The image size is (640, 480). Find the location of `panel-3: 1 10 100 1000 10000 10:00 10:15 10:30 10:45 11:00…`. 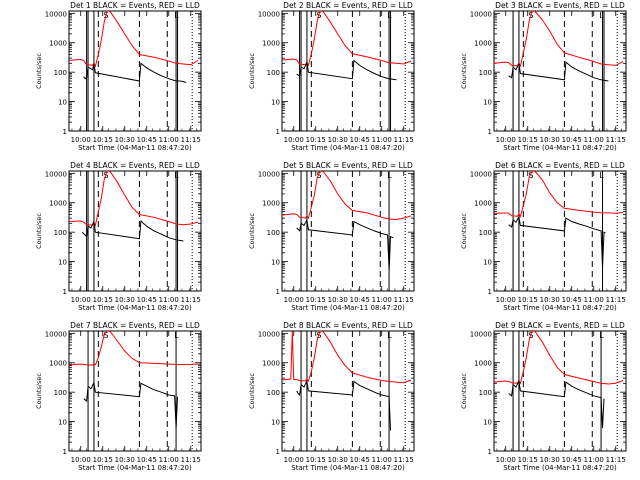

panel-3: 1 10 100 1000 10000 10:00 10:15 10:30 10:45 11:00… is located at coordinates (543, 76).